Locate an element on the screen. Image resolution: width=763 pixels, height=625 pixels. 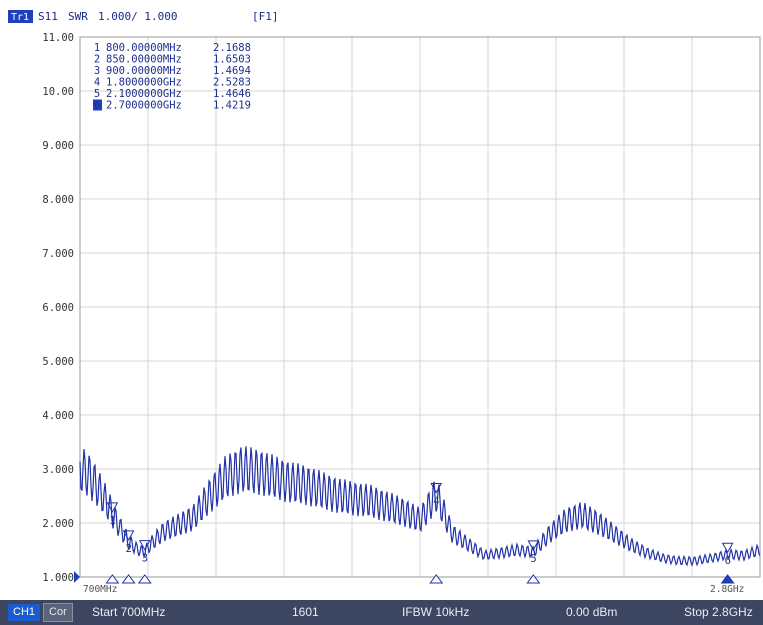
marker-label: 1 is located at coordinates (112, 521).